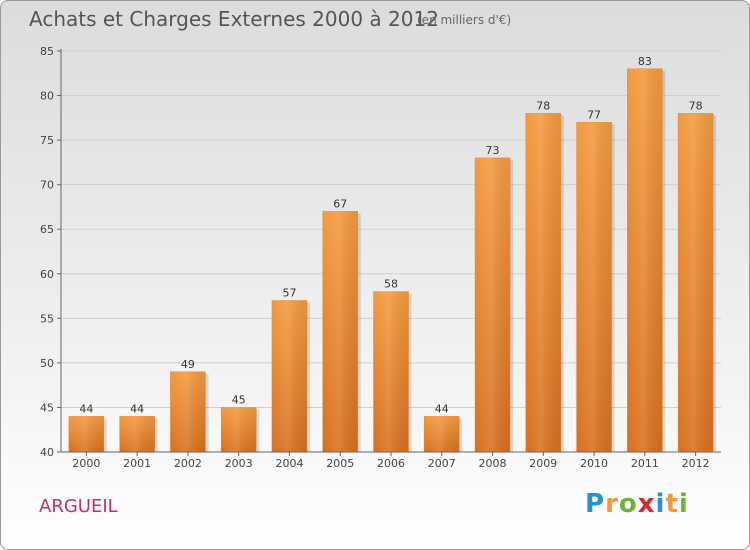 The width and height of the screenshot is (750, 550). What do you see at coordinates (391, 463) in the screenshot?
I see `x-tick-label: 2006` at bounding box center [391, 463].